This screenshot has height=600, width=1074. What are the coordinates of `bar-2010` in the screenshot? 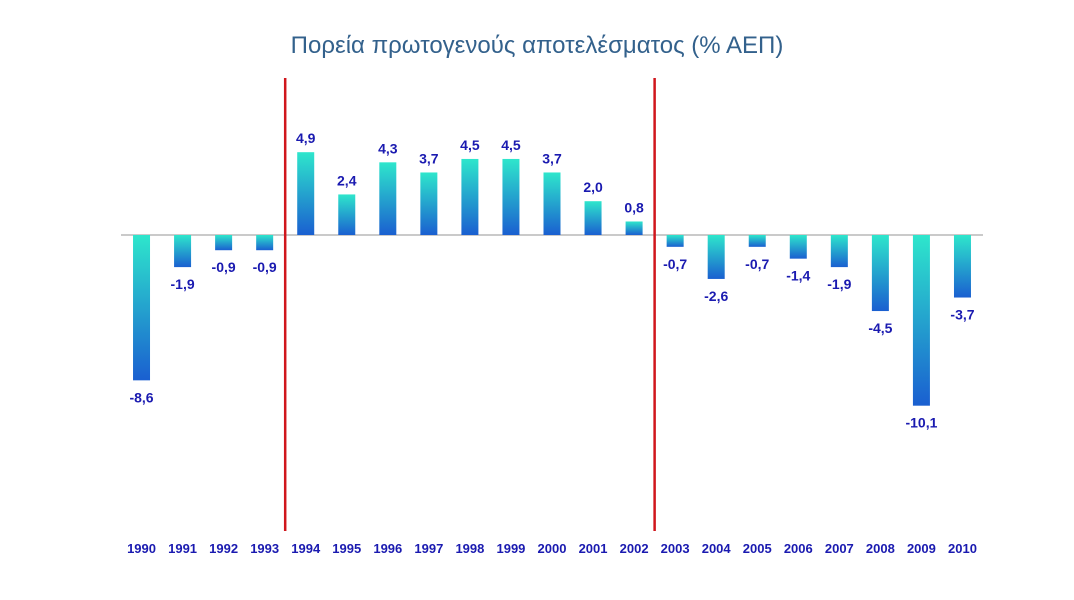 It's located at (962, 266).